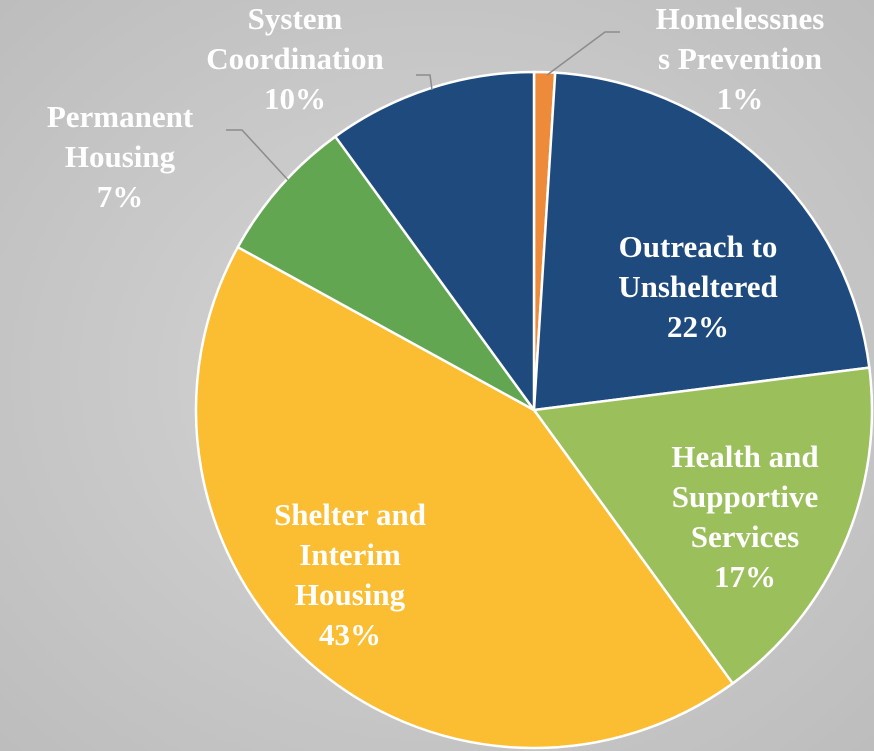 This screenshot has width=874, height=751. I want to click on label-line: s Prevention, so click(740, 58).